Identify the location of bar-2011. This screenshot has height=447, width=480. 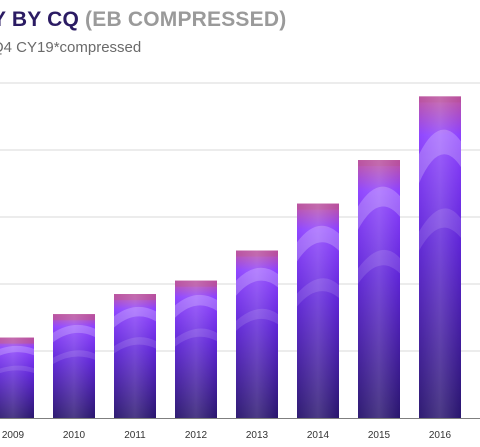
(135, 356).